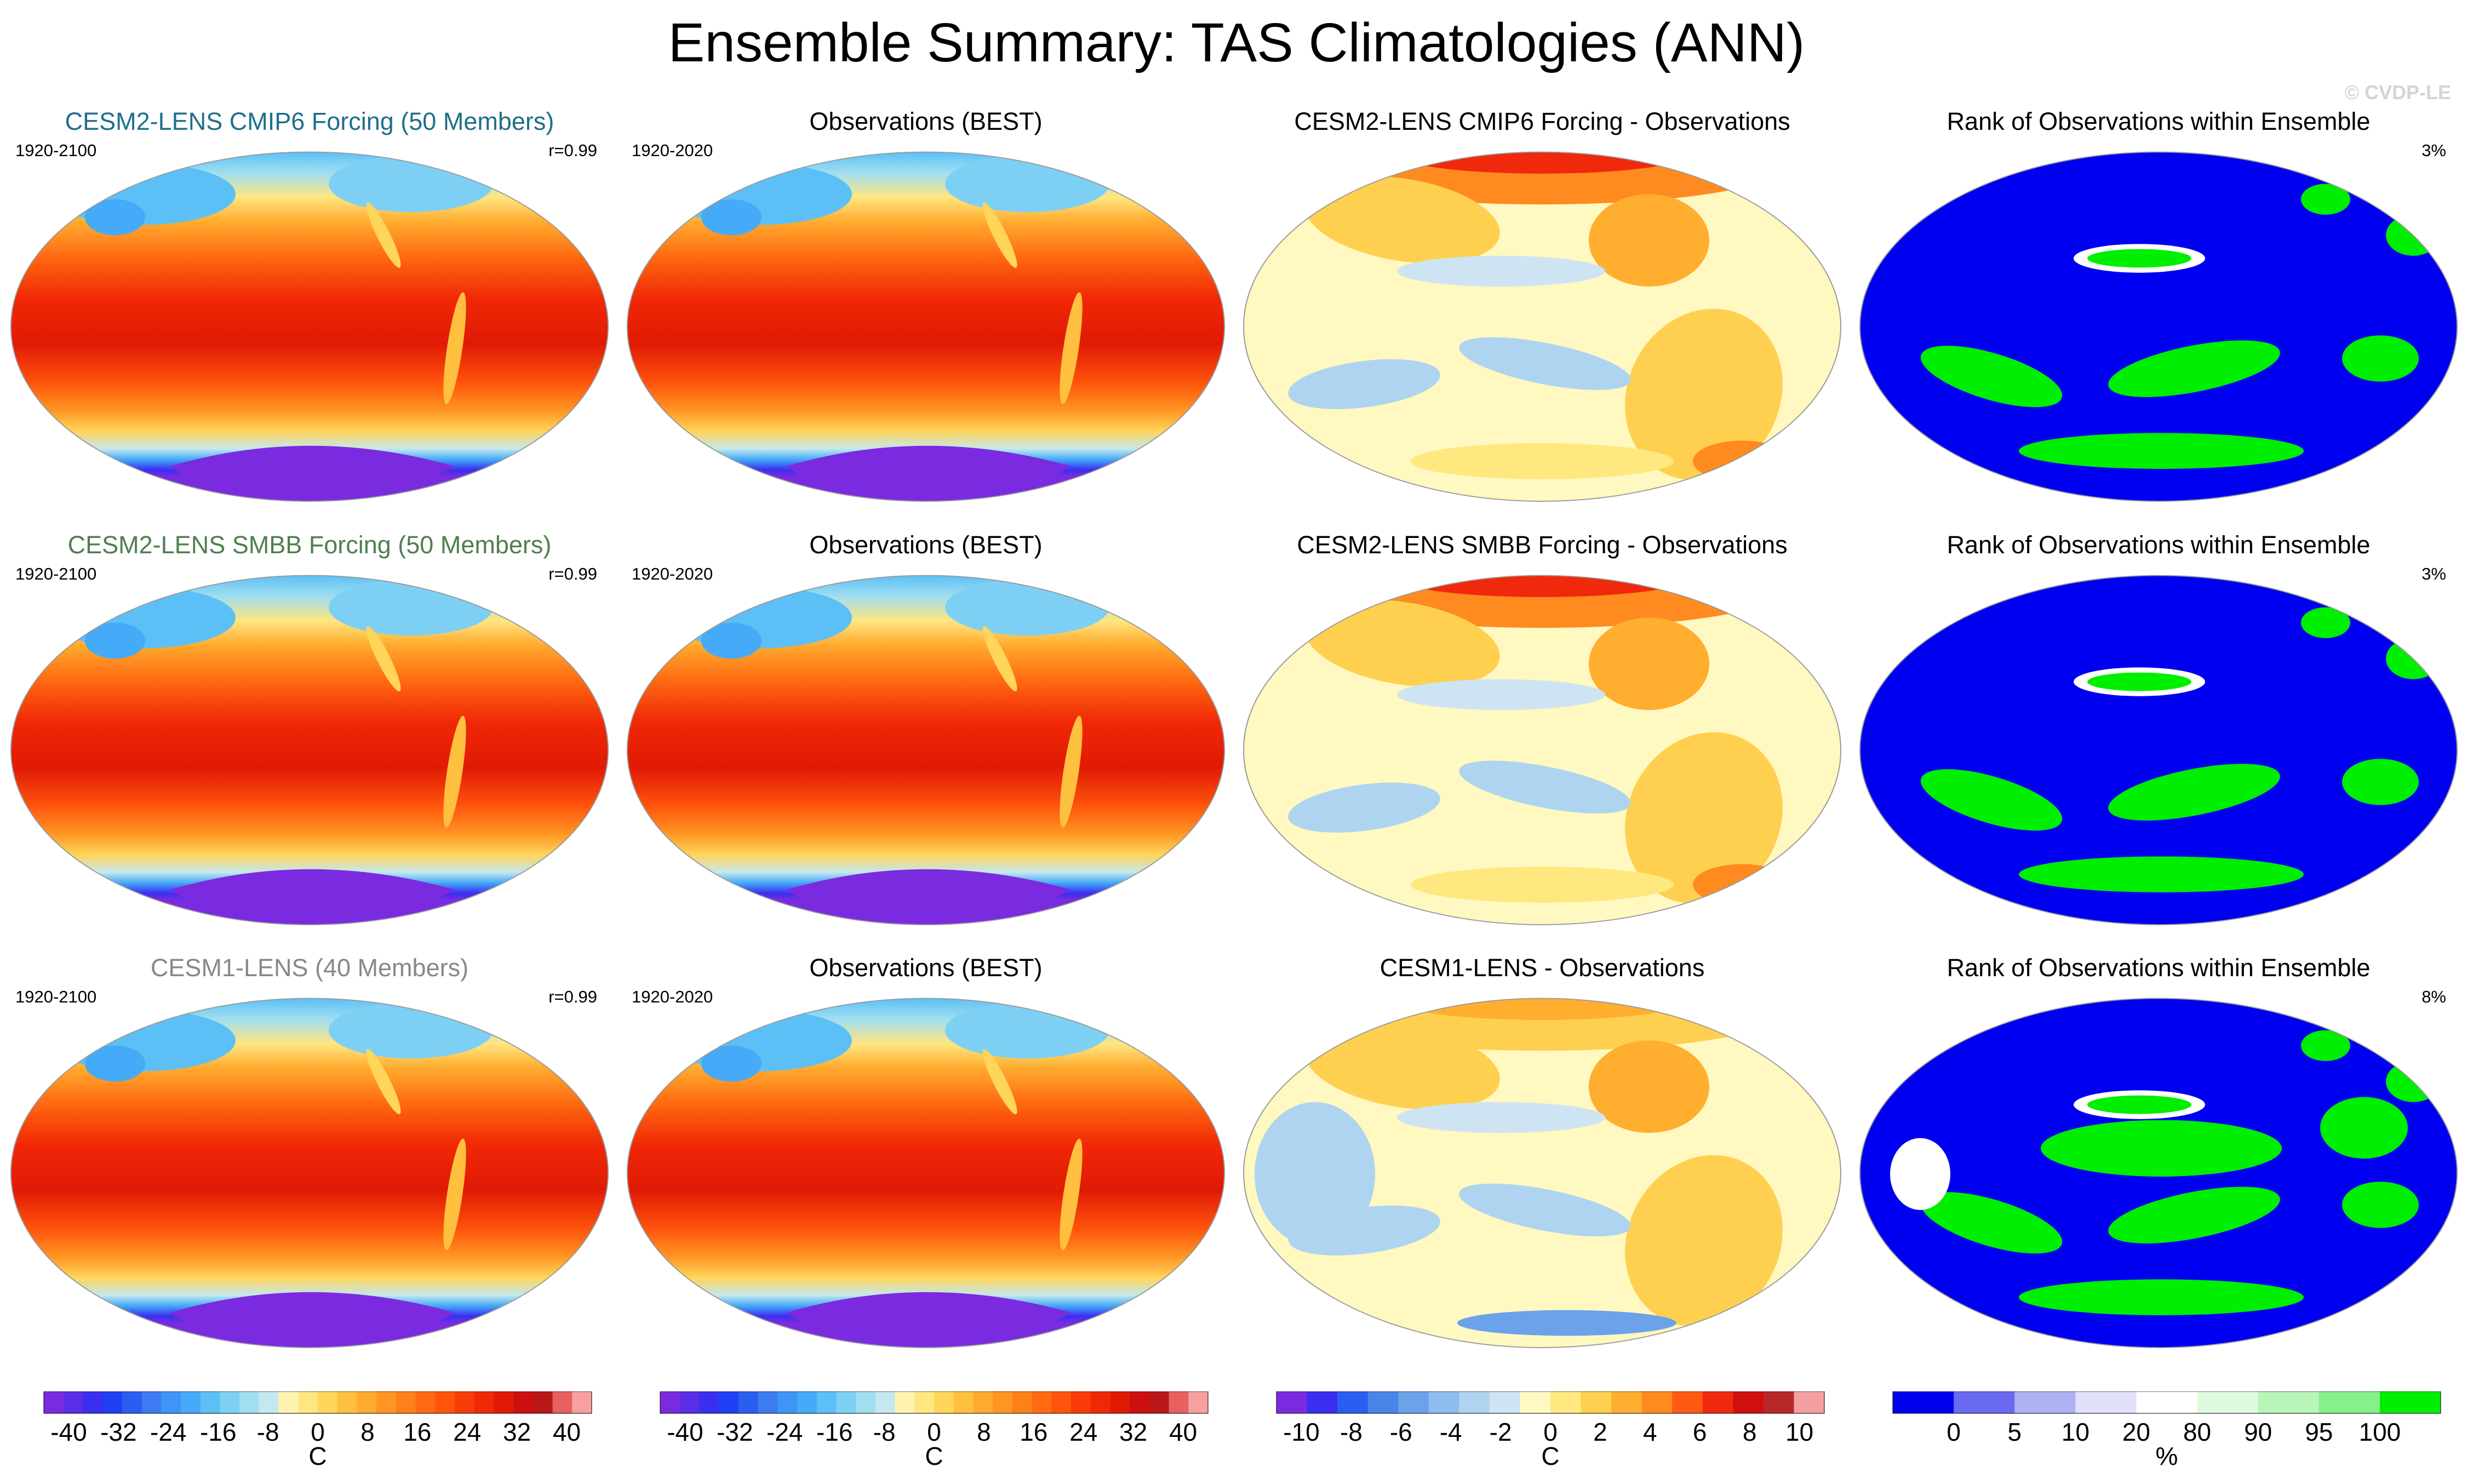 Image resolution: width=2473 pixels, height=1484 pixels. What do you see at coordinates (1545, 363) in the screenshot?
I see `south-pacific-cool` at bounding box center [1545, 363].